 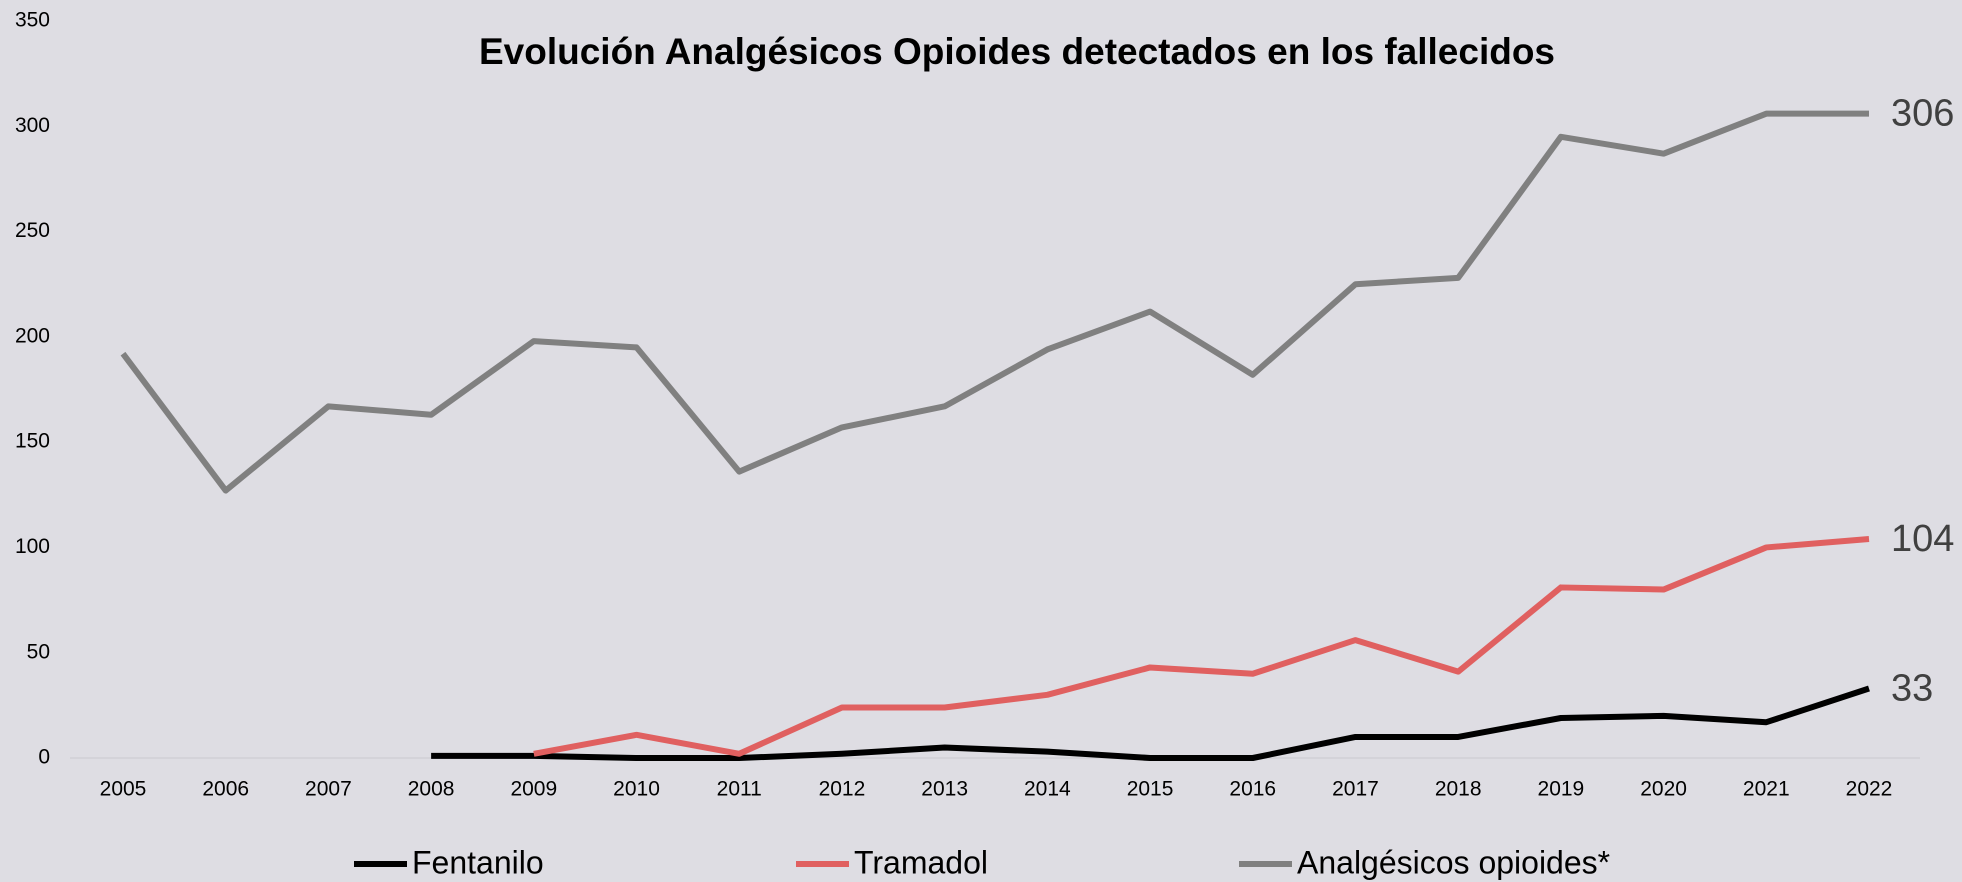 I want to click on y-tick-label: 200, so click(x=32, y=335).